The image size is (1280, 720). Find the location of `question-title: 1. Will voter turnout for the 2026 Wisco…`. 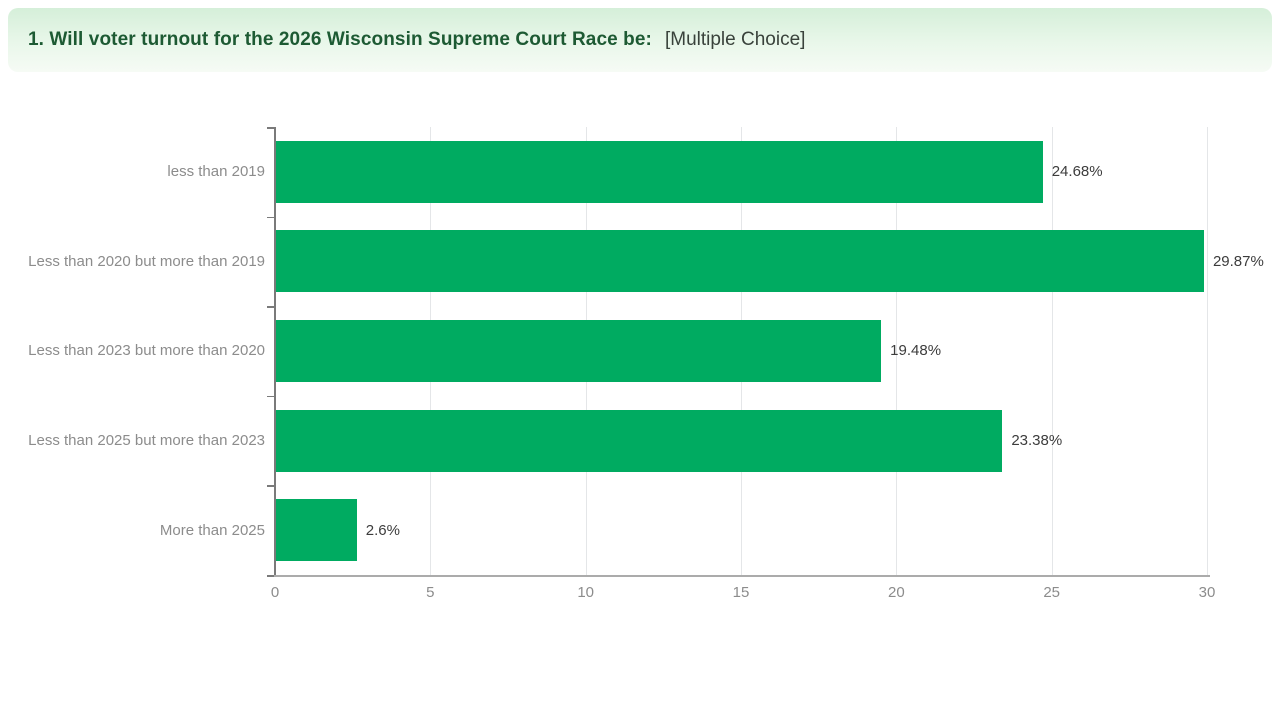

question-title: 1. Will voter turnout for the 2026 Wisco… is located at coordinates (340, 39).